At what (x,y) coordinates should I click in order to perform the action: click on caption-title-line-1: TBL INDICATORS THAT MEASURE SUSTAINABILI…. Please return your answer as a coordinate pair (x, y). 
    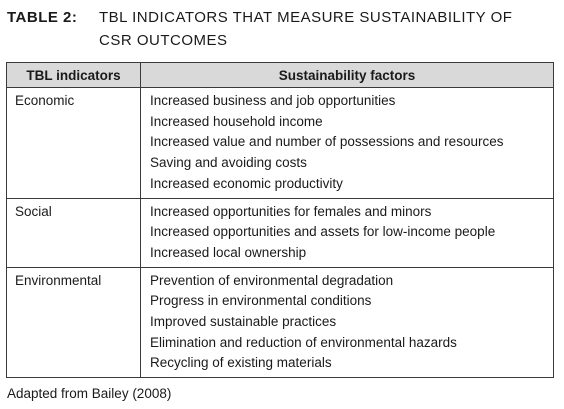
    Looking at the image, I should click on (306, 17).